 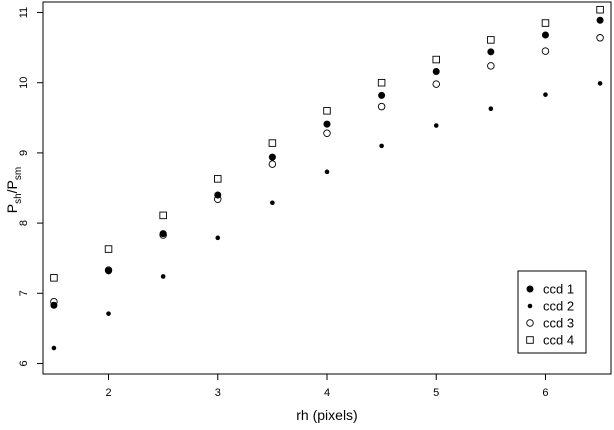 What do you see at coordinates (108, 393) in the screenshot?
I see `x-tick-label-2: 2` at bounding box center [108, 393].